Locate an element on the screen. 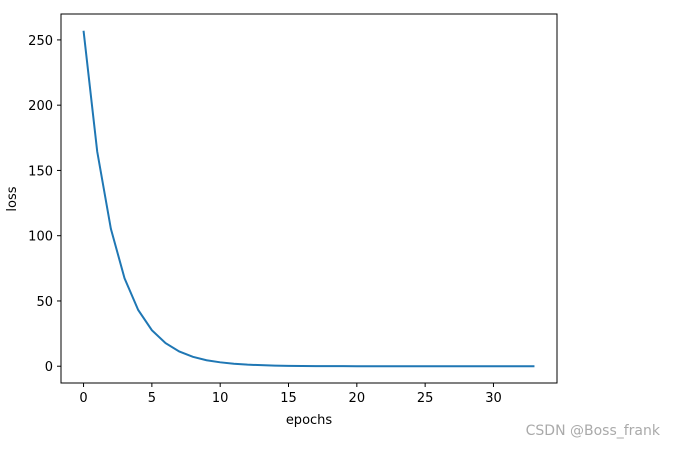 This screenshot has width=675, height=450. x-tick-label: 20 is located at coordinates (357, 398).